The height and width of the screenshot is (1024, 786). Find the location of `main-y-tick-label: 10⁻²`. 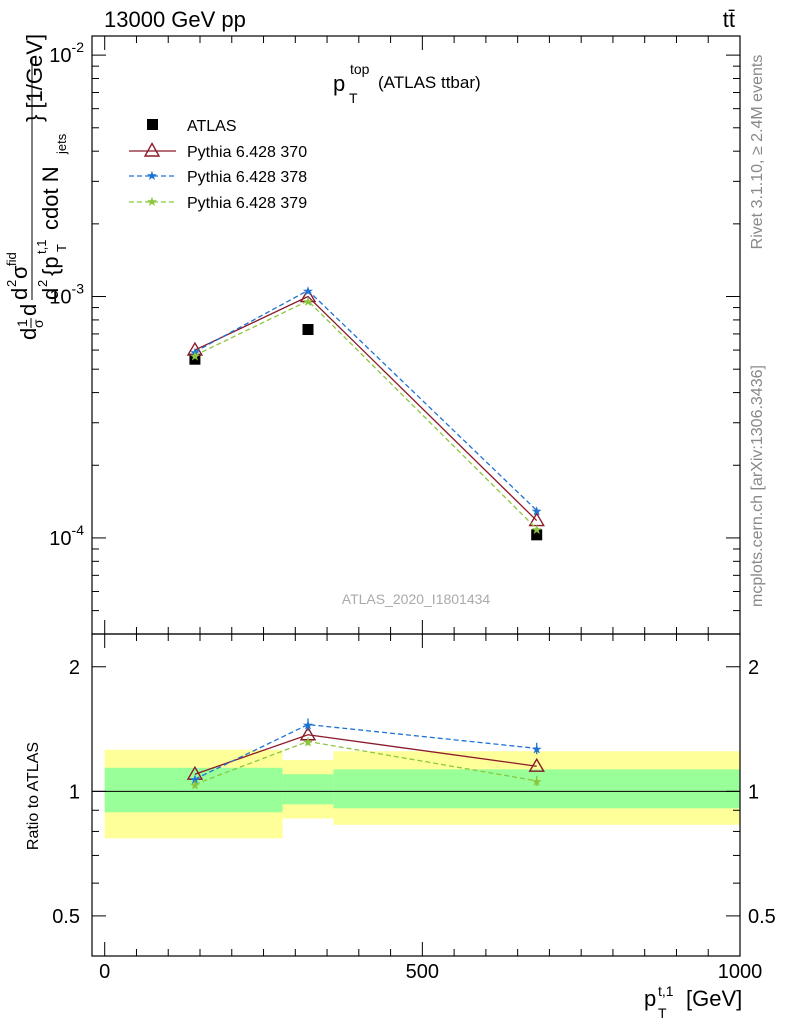

main-y-tick-label: 10⁻² is located at coordinates (66, 53).